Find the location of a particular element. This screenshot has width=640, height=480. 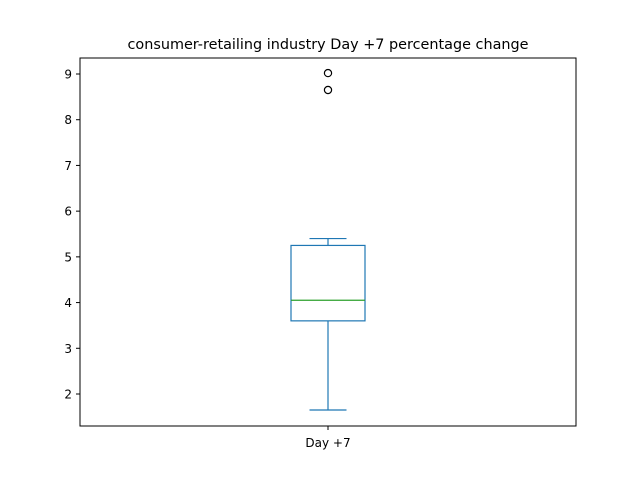

box-iqr is located at coordinates (328, 283).